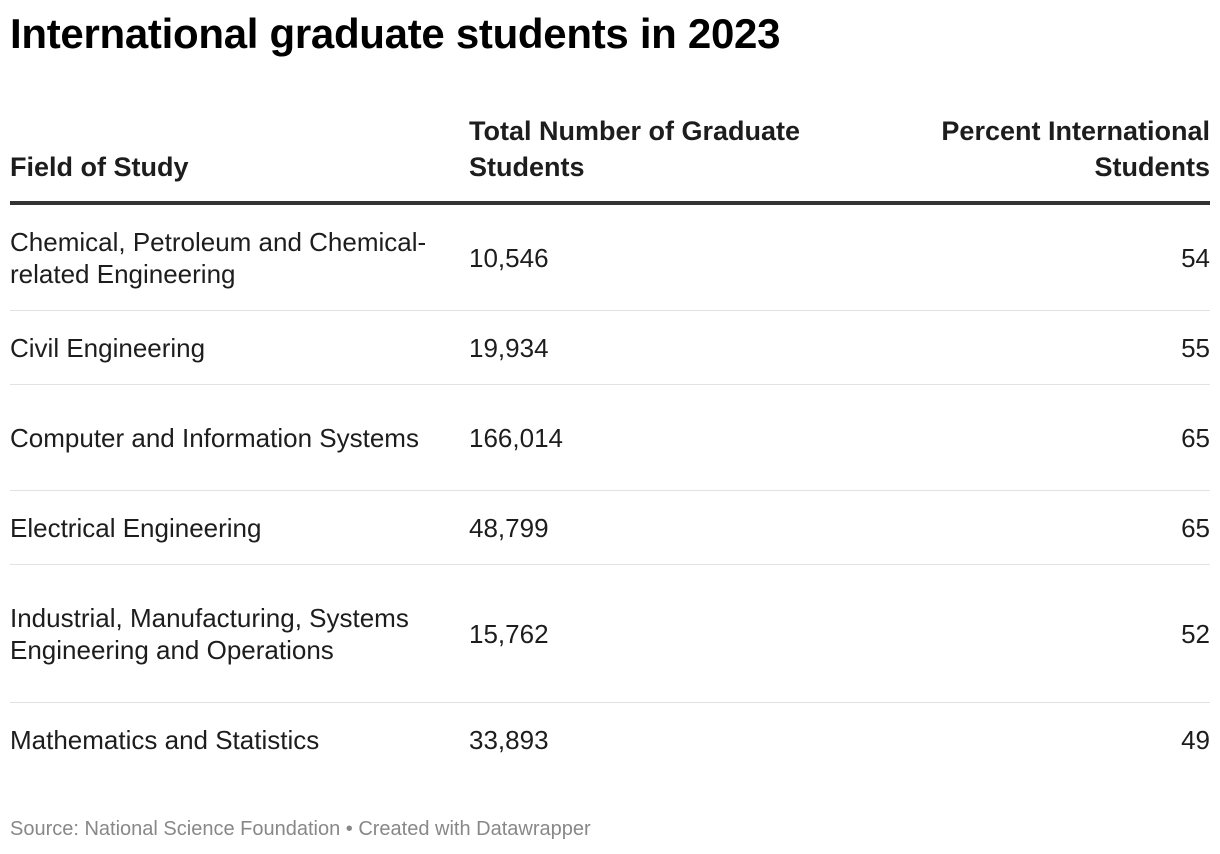 This screenshot has width=1220, height=854. I want to click on table-row: Electrical Engineering 48,799 65, so click(610, 527).